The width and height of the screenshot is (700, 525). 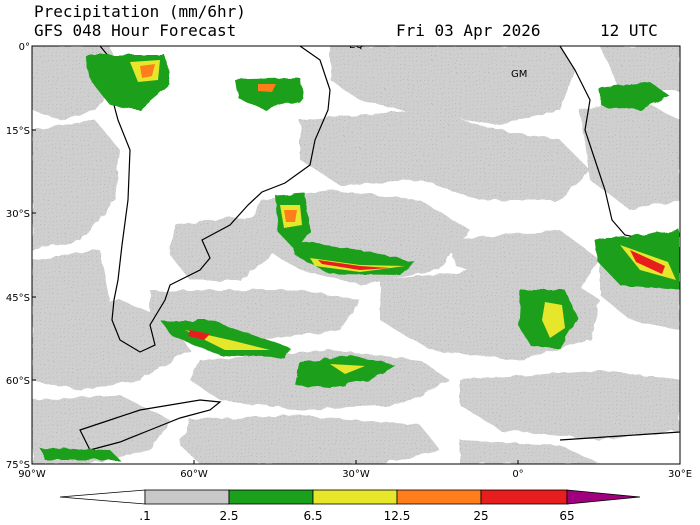 What do you see at coordinates (680, 474) in the screenshot?
I see `lon-label-30e: 30°E` at bounding box center [680, 474].